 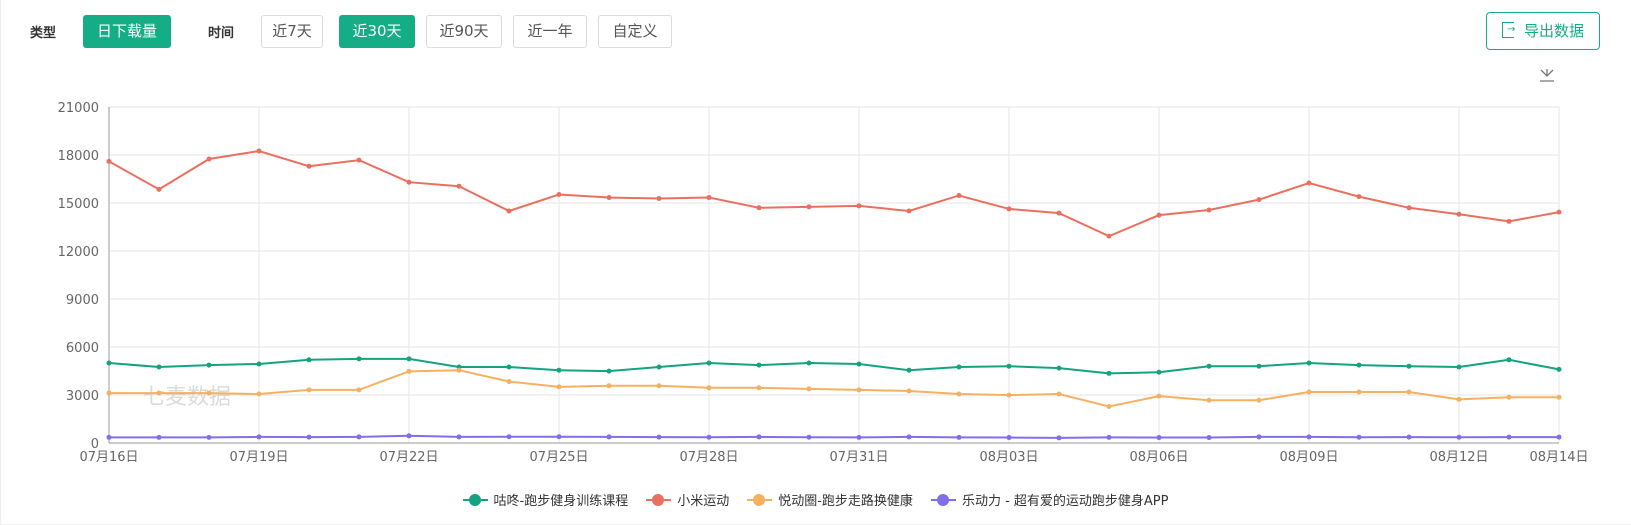 What do you see at coordinates (635, 31) in the screenshot?
I see `time-custom-button: 自定义` at bounding box center [635, 31].